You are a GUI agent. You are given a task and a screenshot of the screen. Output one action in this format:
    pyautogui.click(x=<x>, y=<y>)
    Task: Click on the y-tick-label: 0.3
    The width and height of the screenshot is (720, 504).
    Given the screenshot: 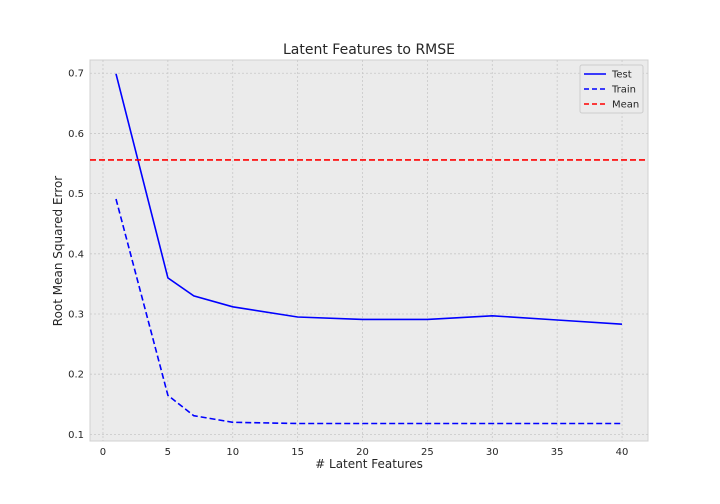 What is the action you would take?
    pyautogui.click(x=76, y=315)
    